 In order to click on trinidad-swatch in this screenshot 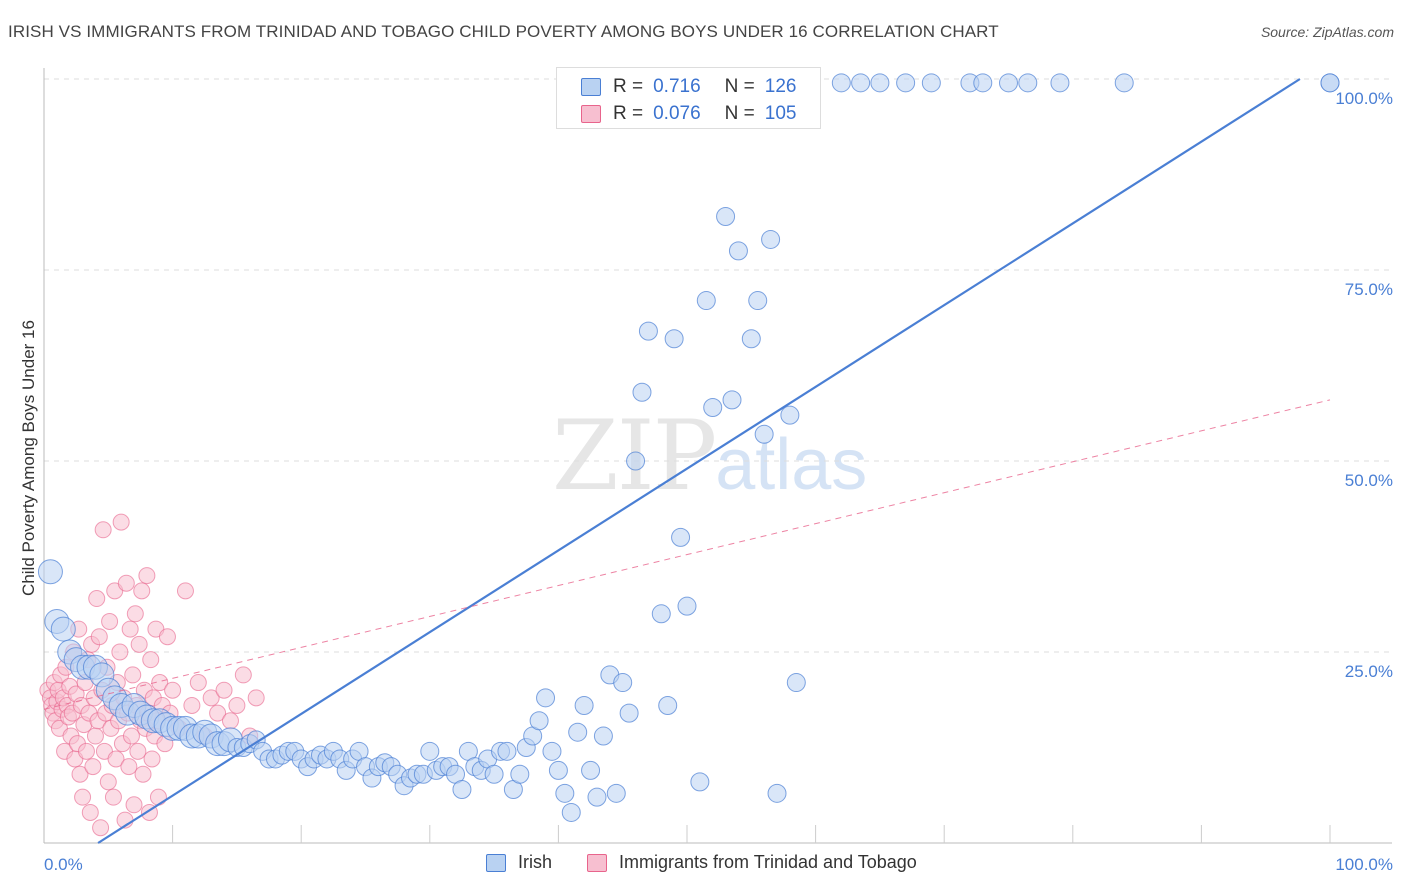, I will do `click(597, 862)`.